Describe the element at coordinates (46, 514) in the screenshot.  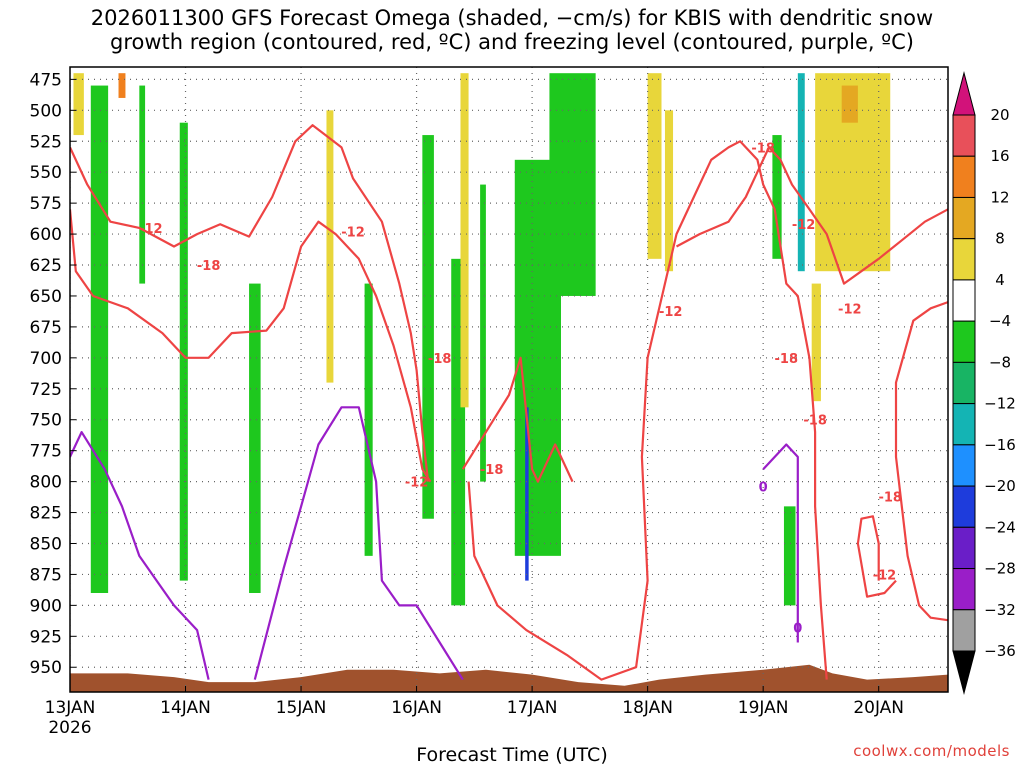
I see `y-tick-label: 825` at that location.